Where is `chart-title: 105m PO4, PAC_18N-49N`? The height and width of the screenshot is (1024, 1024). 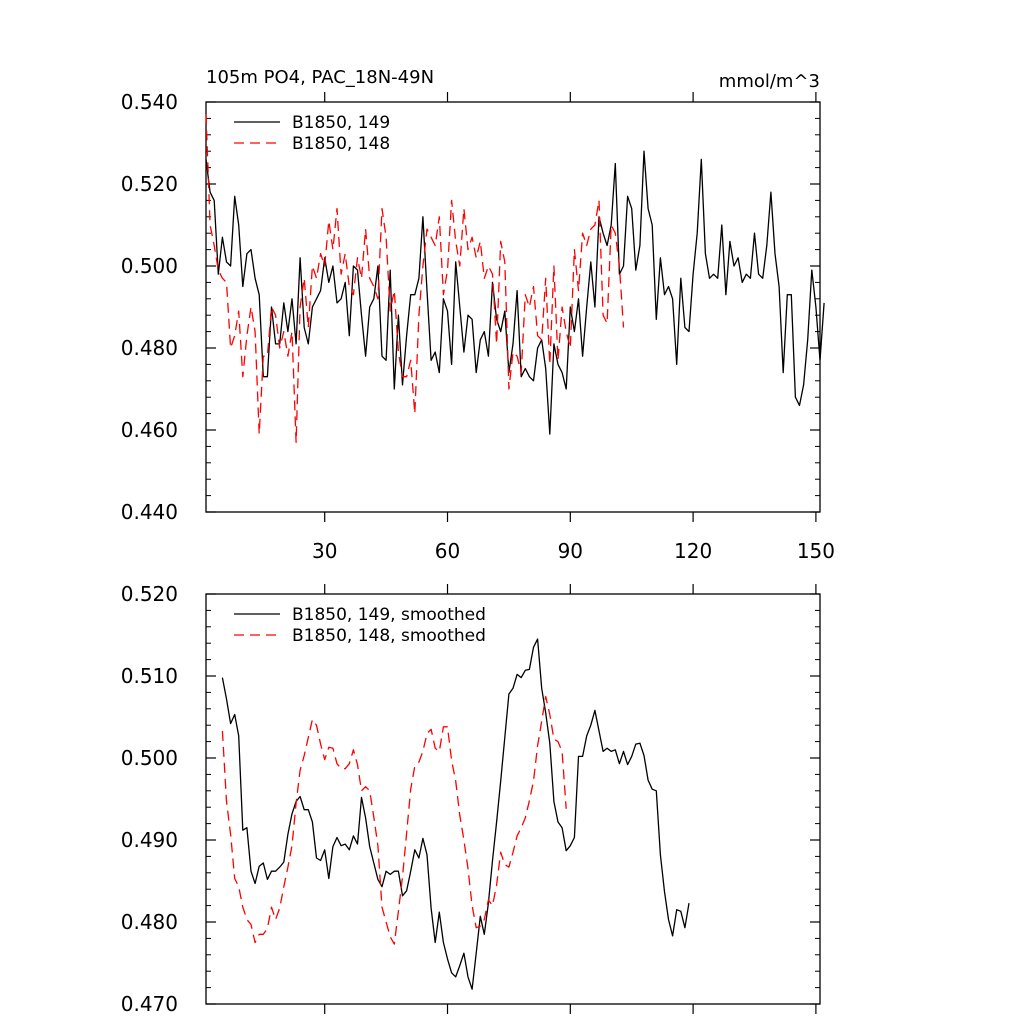
chart-title: 105m PO4, PAC_18N-49N is located at coordinates (320, 77).